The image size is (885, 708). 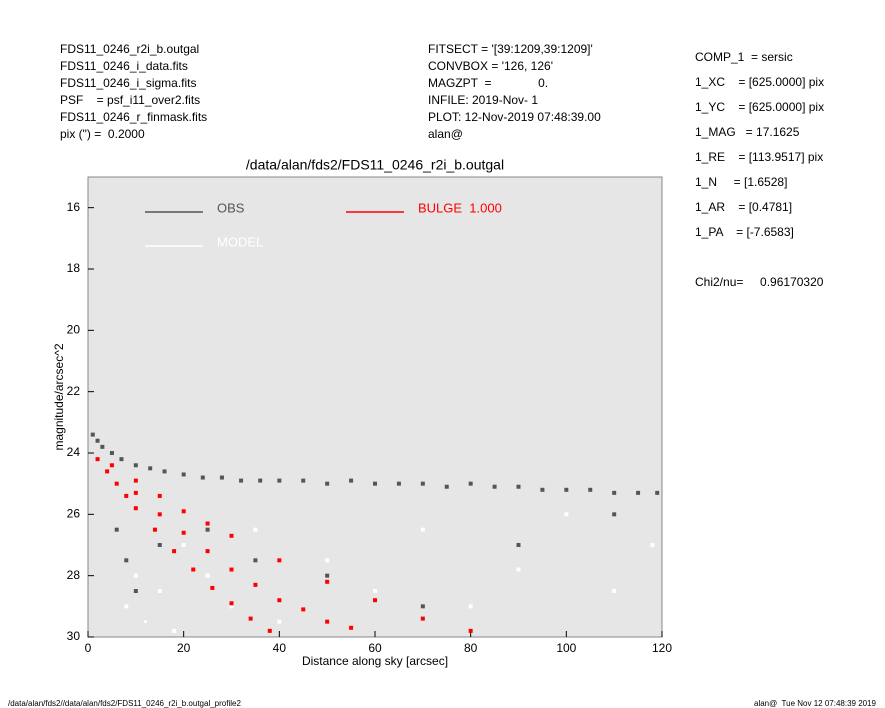 I want to click on y-tick-label: 24, so click(x=74, y=452).